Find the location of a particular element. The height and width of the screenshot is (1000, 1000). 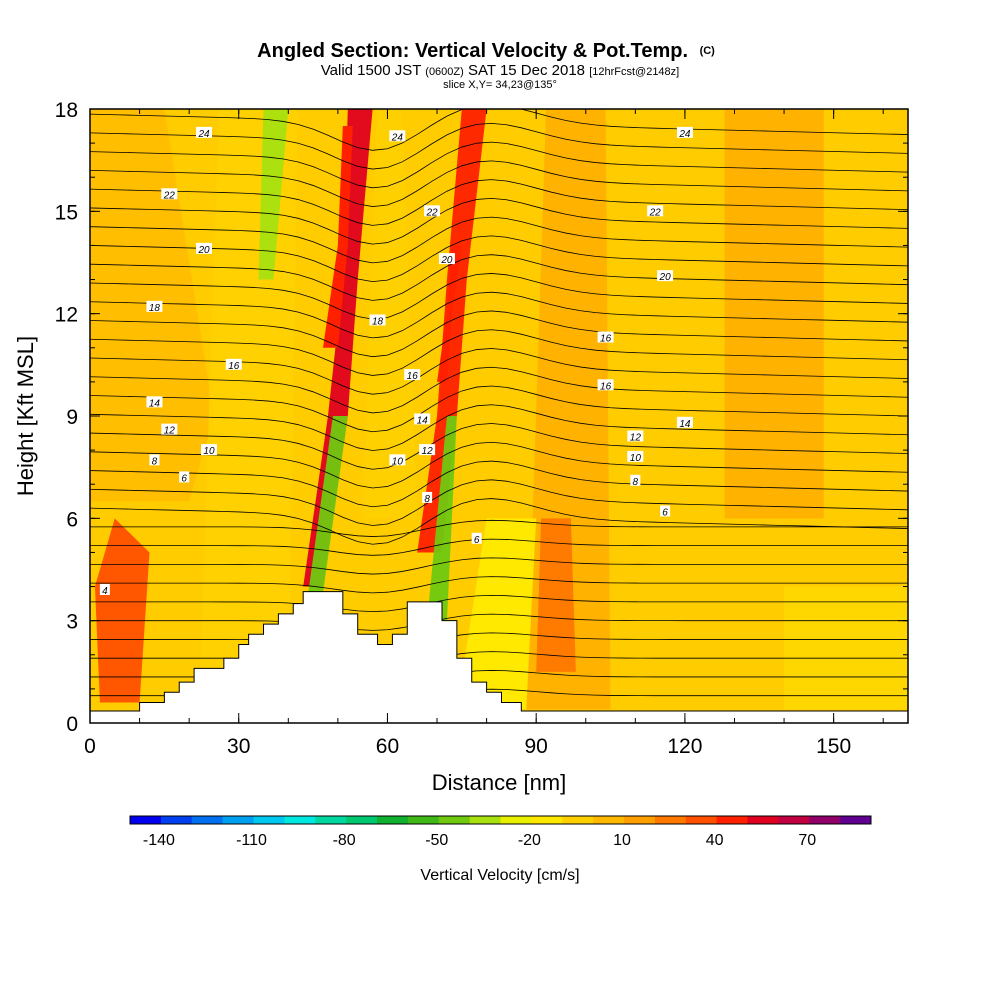

colorbar-frame is located at coordinates (500, 820).